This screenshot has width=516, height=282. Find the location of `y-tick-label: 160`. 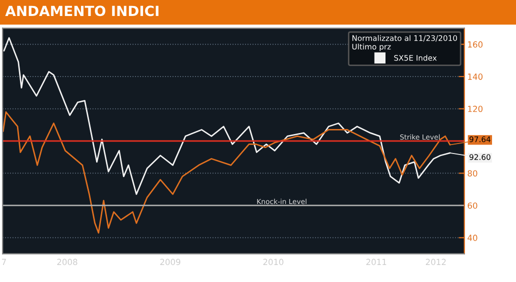

y-tick-label: 160 is located at coordinates (475, 44).